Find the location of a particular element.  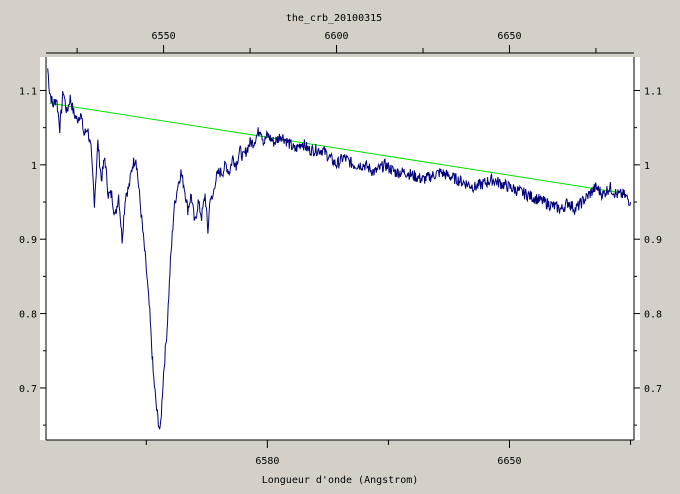

x-tick-label-top: 6550 is located at coordinates (164, 36).